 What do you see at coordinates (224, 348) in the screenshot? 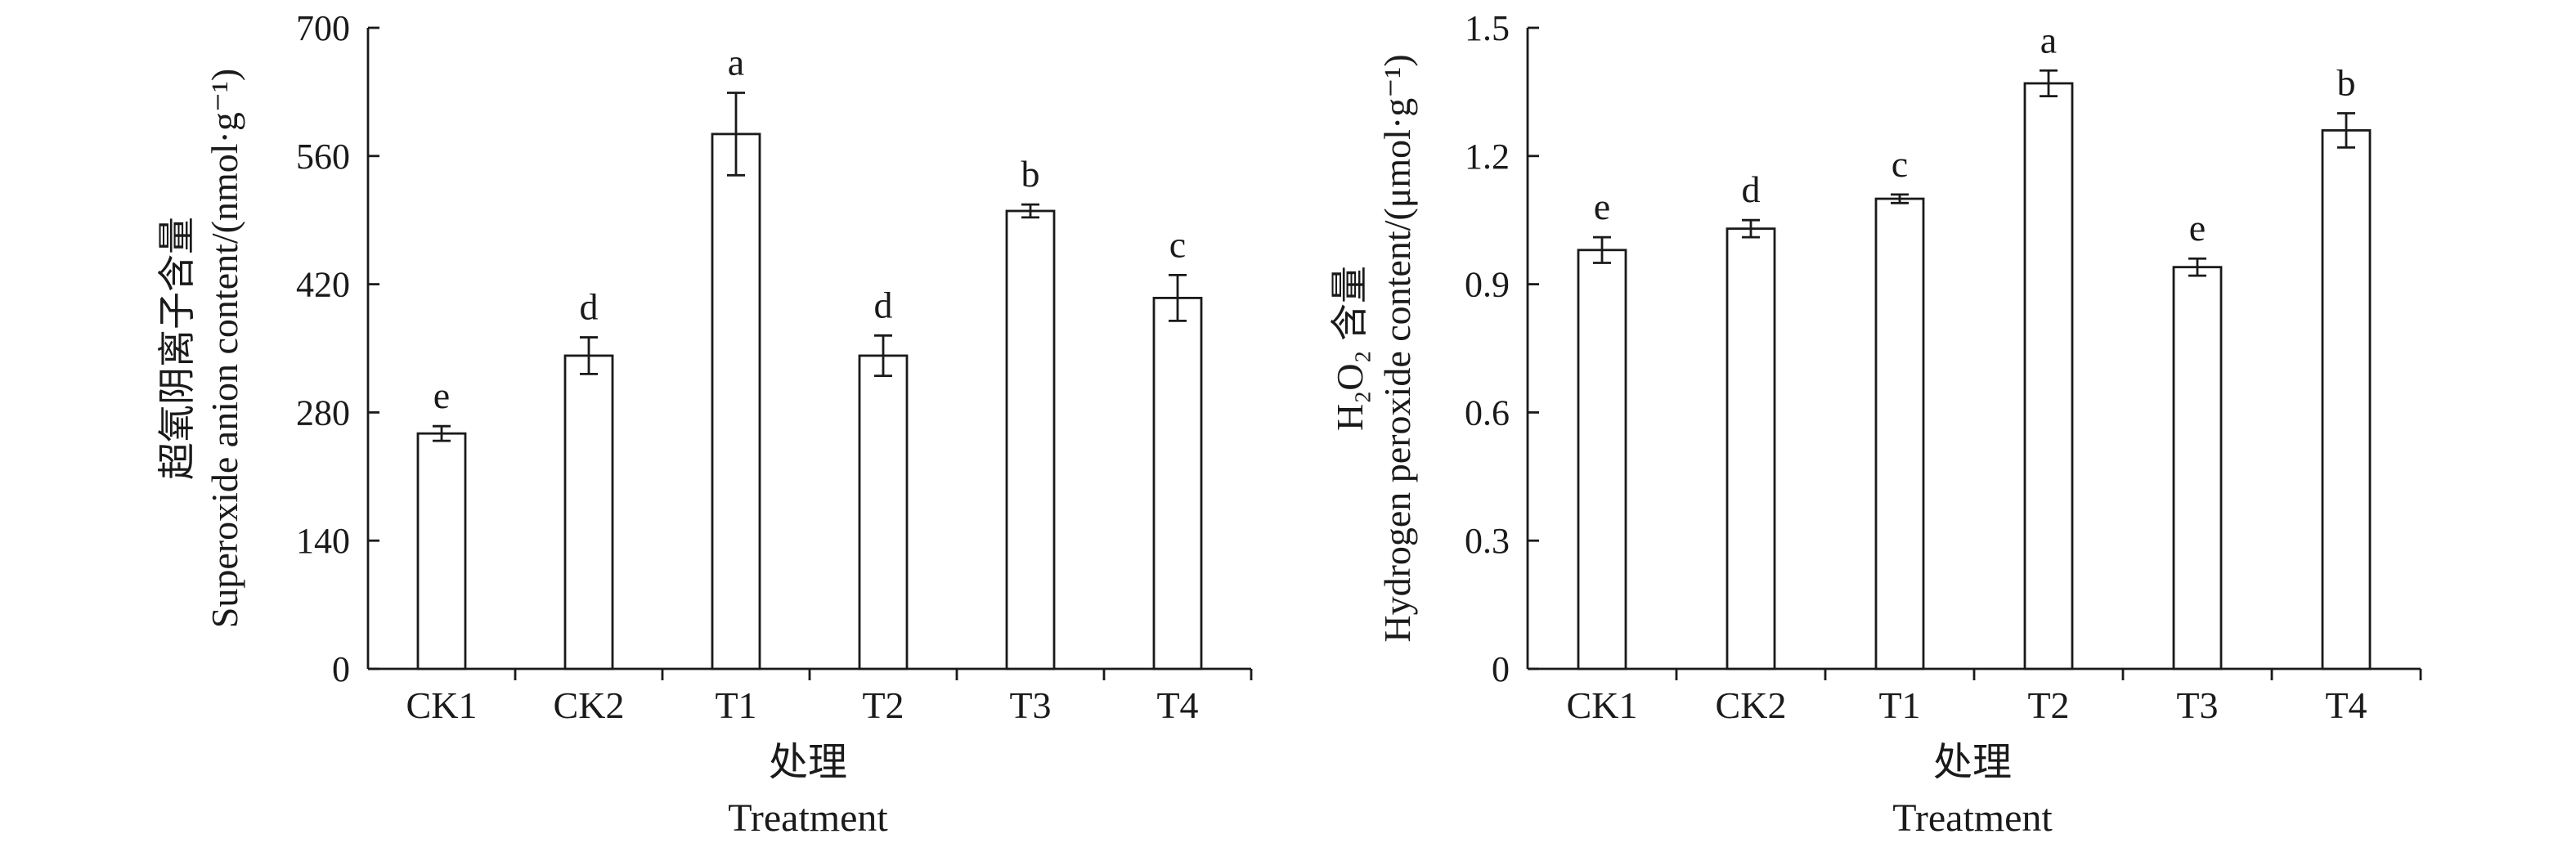
I see `y-axis-title-en: Superoxide anion content/(nmol·g⁻¹)` at bounding box center [224, 348].